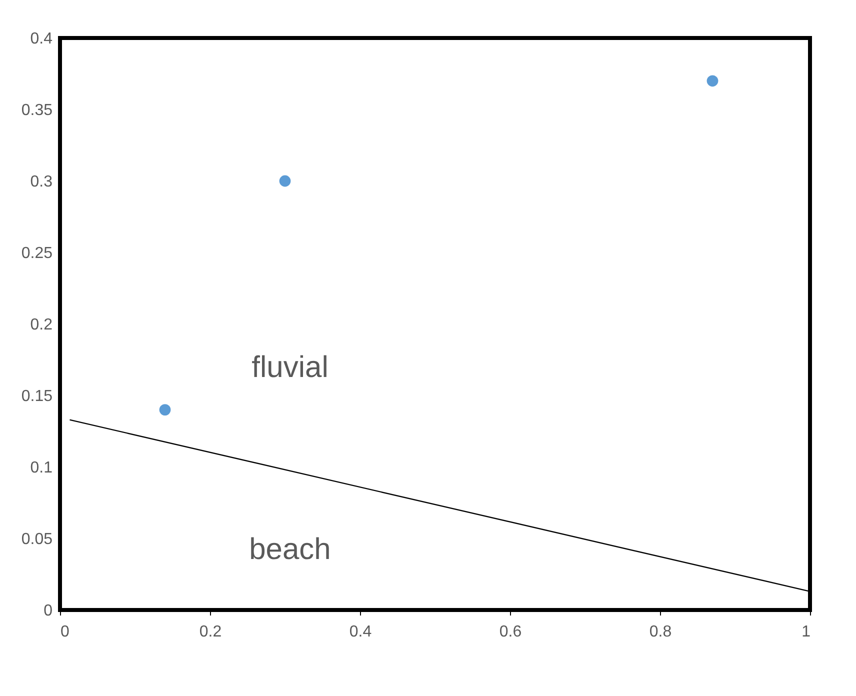 Image resolution: width=856 pixels, height=696 pixels. Describe the element at coordinates (41, 468) in the screenshot. I see `y-tick-label: 0.1` at that location.